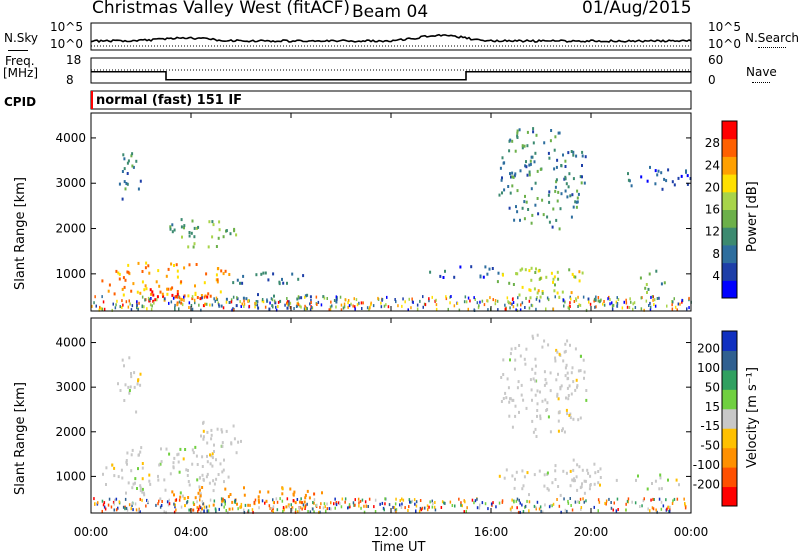 This screenshot has width=800, height=555. I want to click on ytick-label-1-1: 2000, so click(70, 432).